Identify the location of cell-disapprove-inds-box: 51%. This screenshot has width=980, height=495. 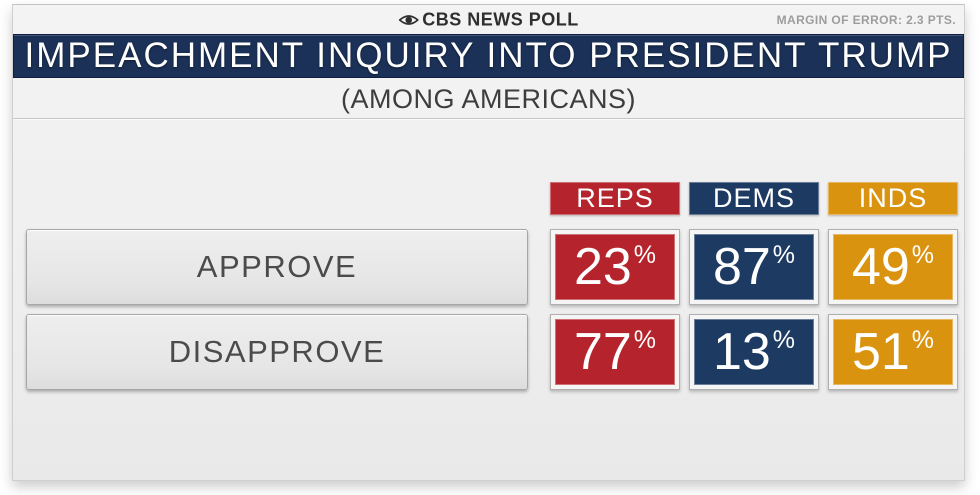
(893, 352).